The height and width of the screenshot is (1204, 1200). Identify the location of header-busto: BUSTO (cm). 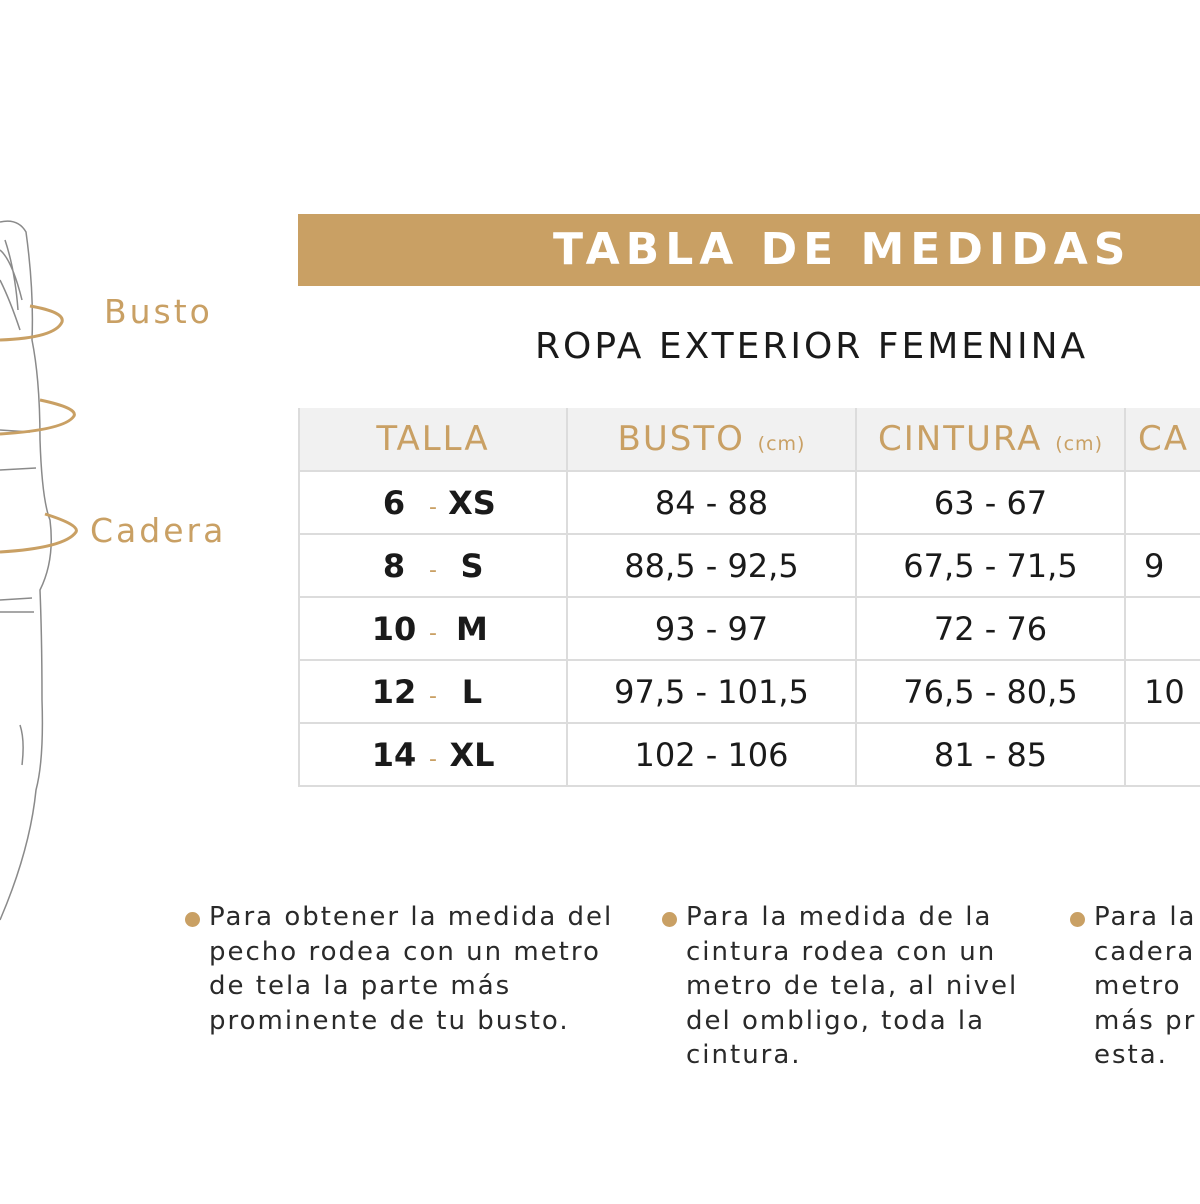
(711, 440).